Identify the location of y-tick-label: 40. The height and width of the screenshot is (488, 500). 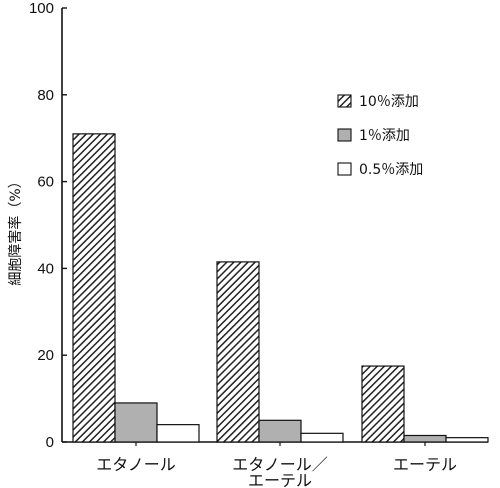
(45, 268).